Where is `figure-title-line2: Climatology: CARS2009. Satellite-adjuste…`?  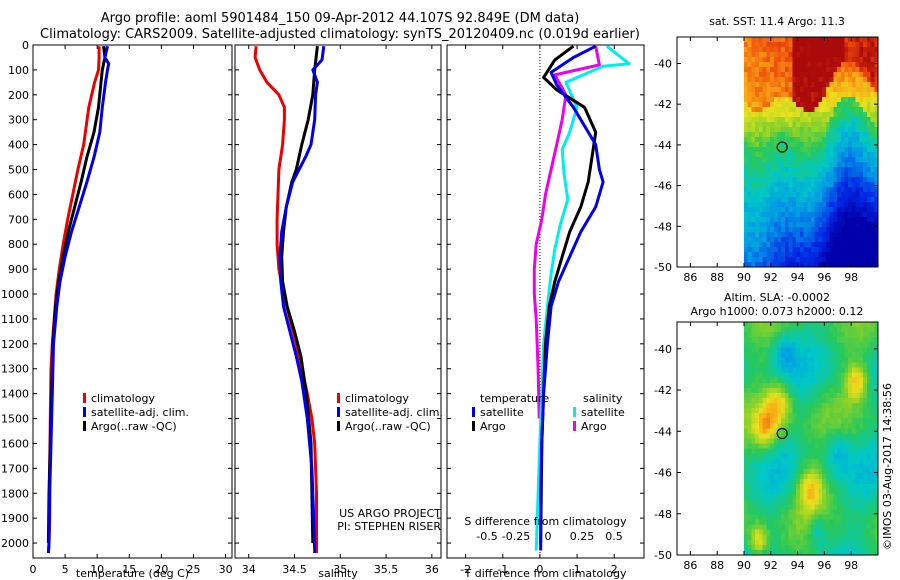
figure-title-line2: Climatology: CARS2009. Satellite-adjuste… is located at coordinates (340, 34).